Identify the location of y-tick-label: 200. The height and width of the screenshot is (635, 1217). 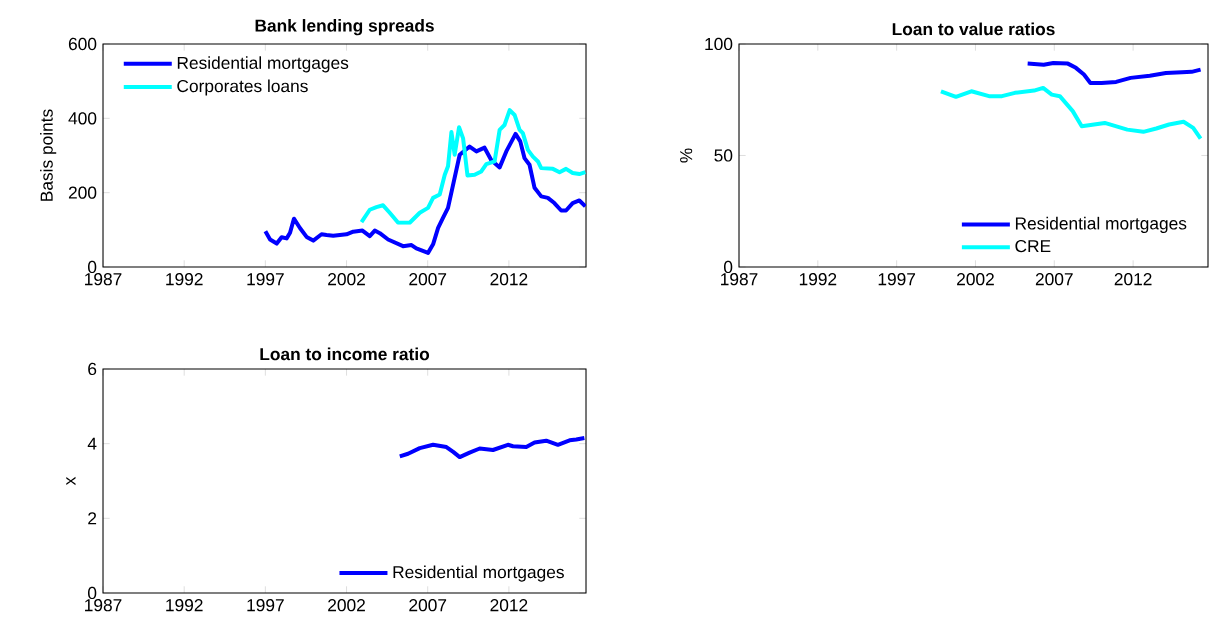
(82, 192).